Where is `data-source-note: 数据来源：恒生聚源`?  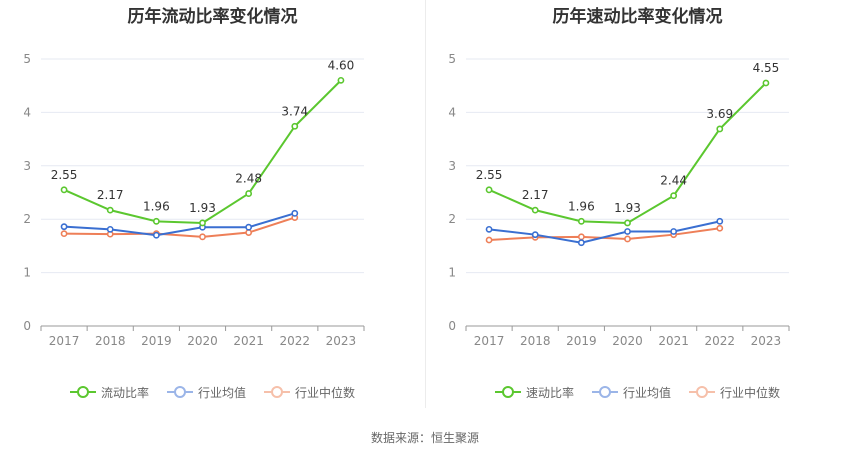 data-source-note: 数据来源：恒生聚源 is located at coordinates (424, 438).